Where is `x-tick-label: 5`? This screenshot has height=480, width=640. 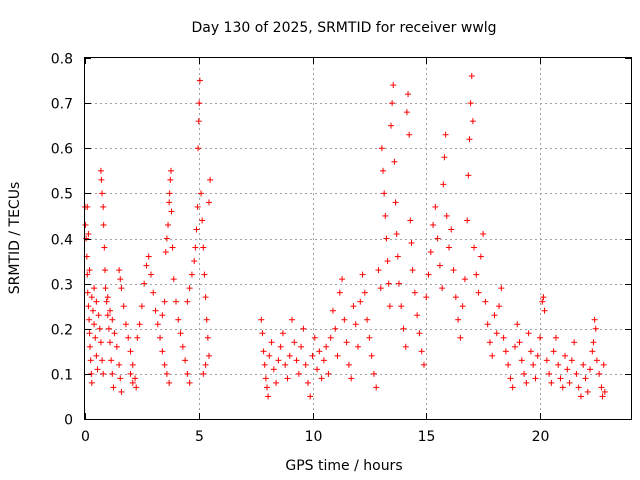
x-tick-label: 5 is located at coordinates (199, 437).